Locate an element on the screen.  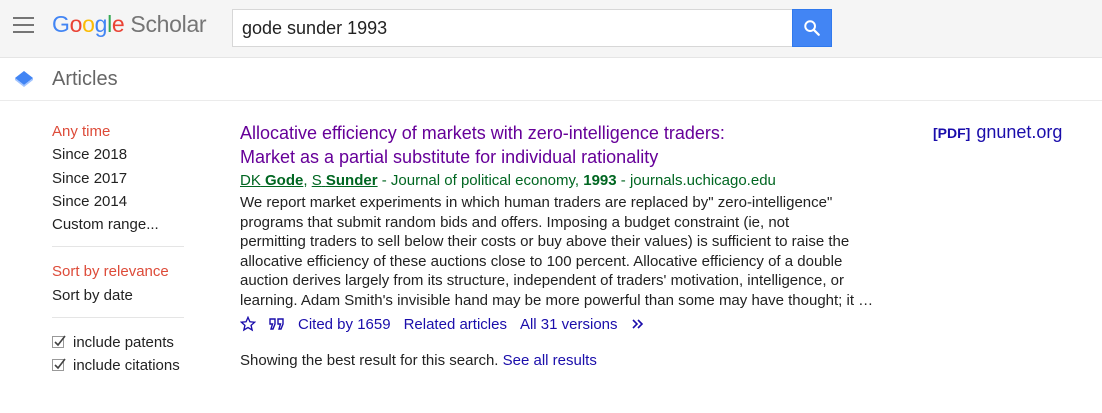
pdf-tag: [PDF] is located at coordinates (952, 133).